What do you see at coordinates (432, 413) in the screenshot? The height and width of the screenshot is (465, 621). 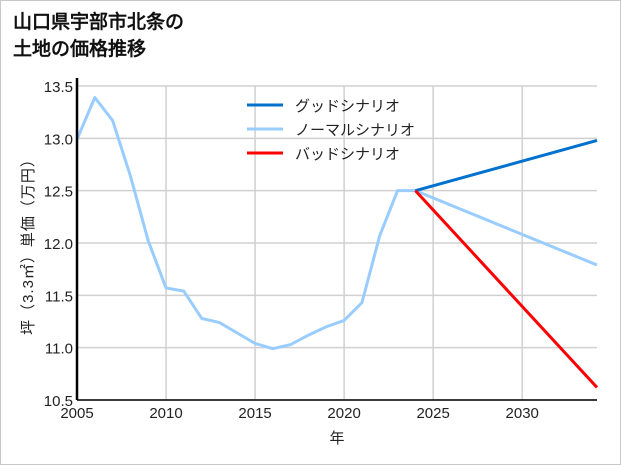 I see `x-tick-label: 2025` at bounding box center [432, 413].